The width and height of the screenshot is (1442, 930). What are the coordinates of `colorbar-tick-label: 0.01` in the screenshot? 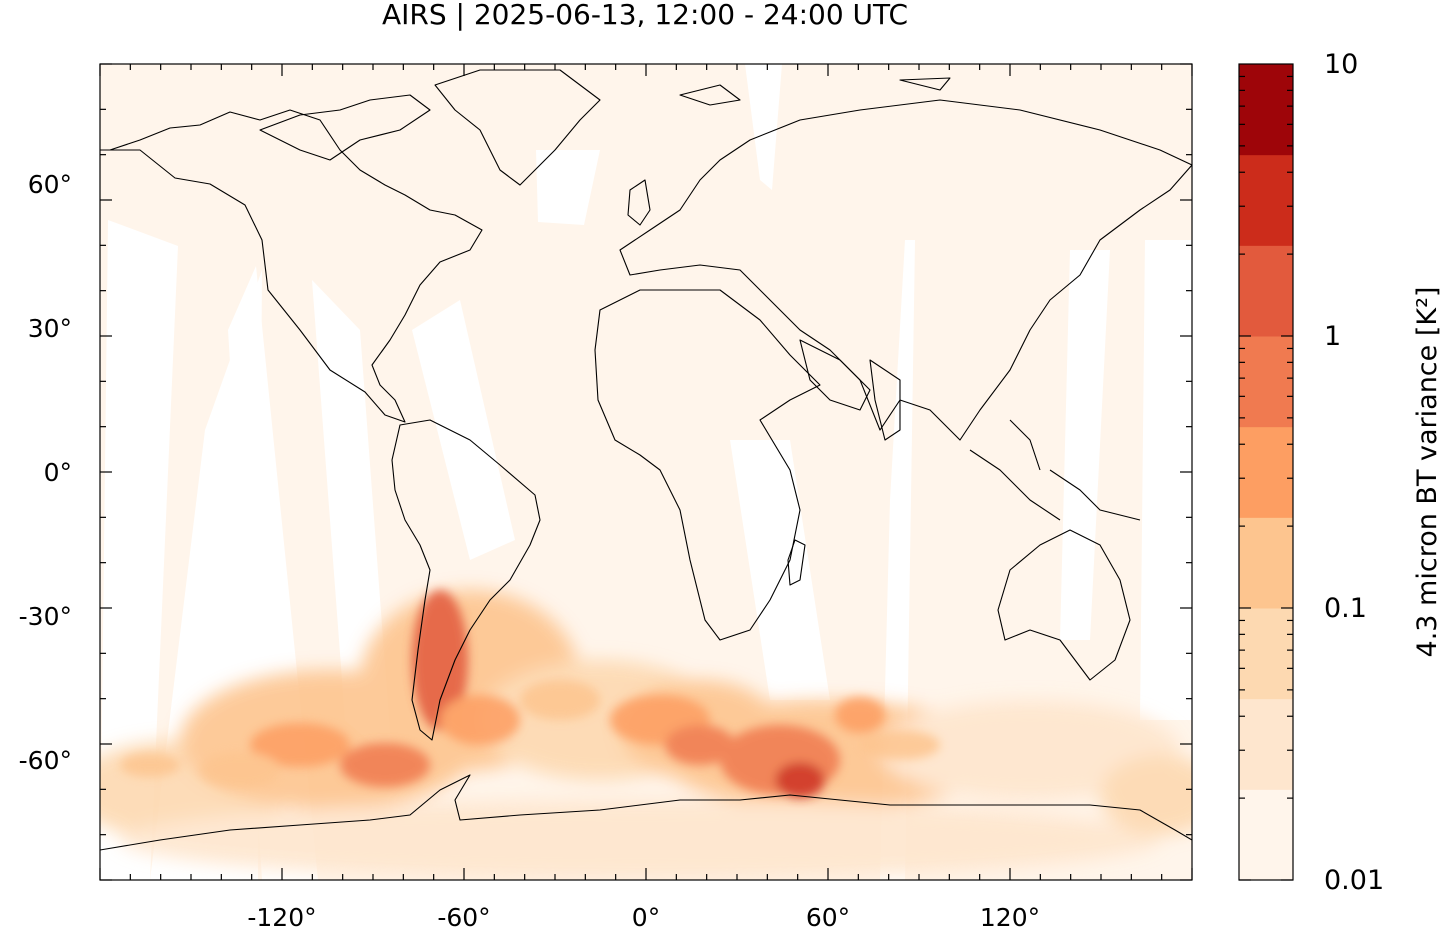 It's located at (1354, 880).